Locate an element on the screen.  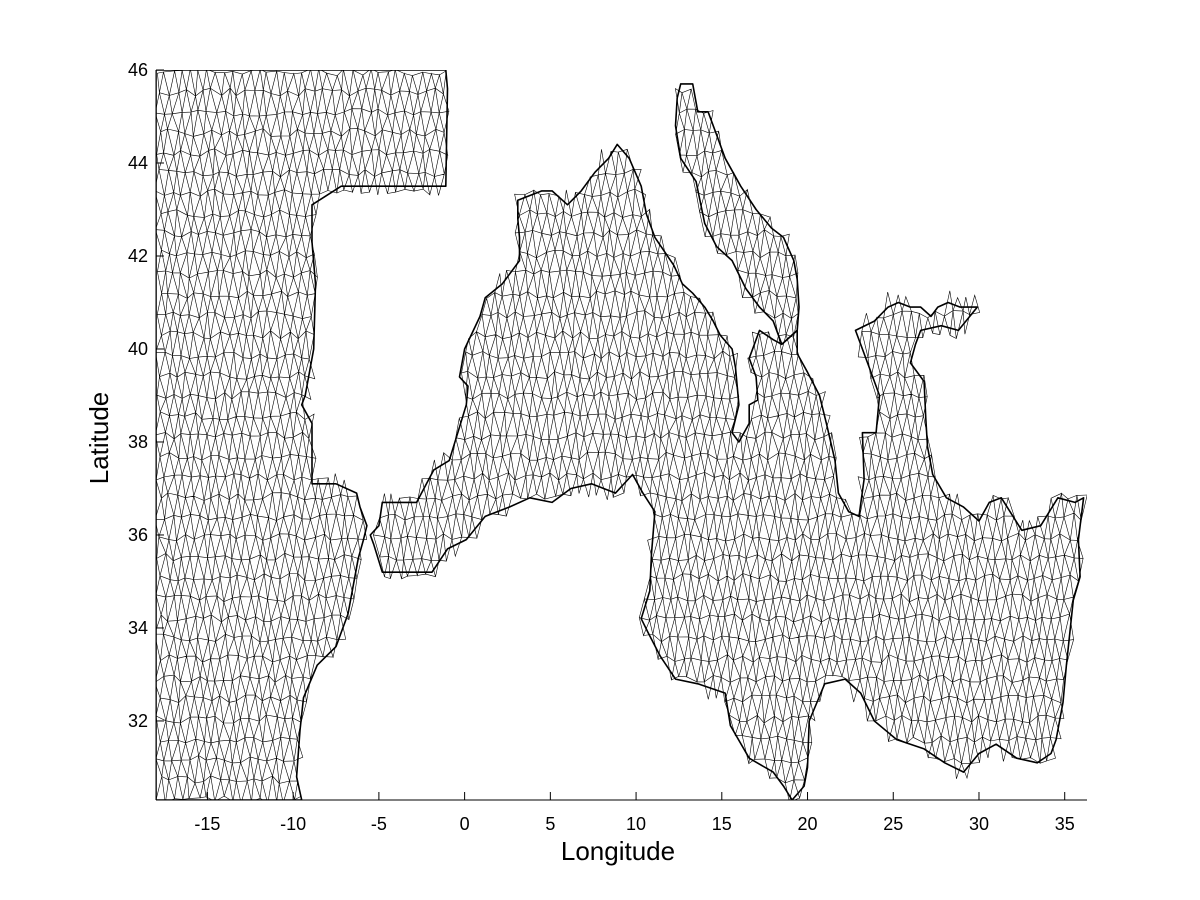
y-tick-label: 40 is located at coordinates (138, 349).